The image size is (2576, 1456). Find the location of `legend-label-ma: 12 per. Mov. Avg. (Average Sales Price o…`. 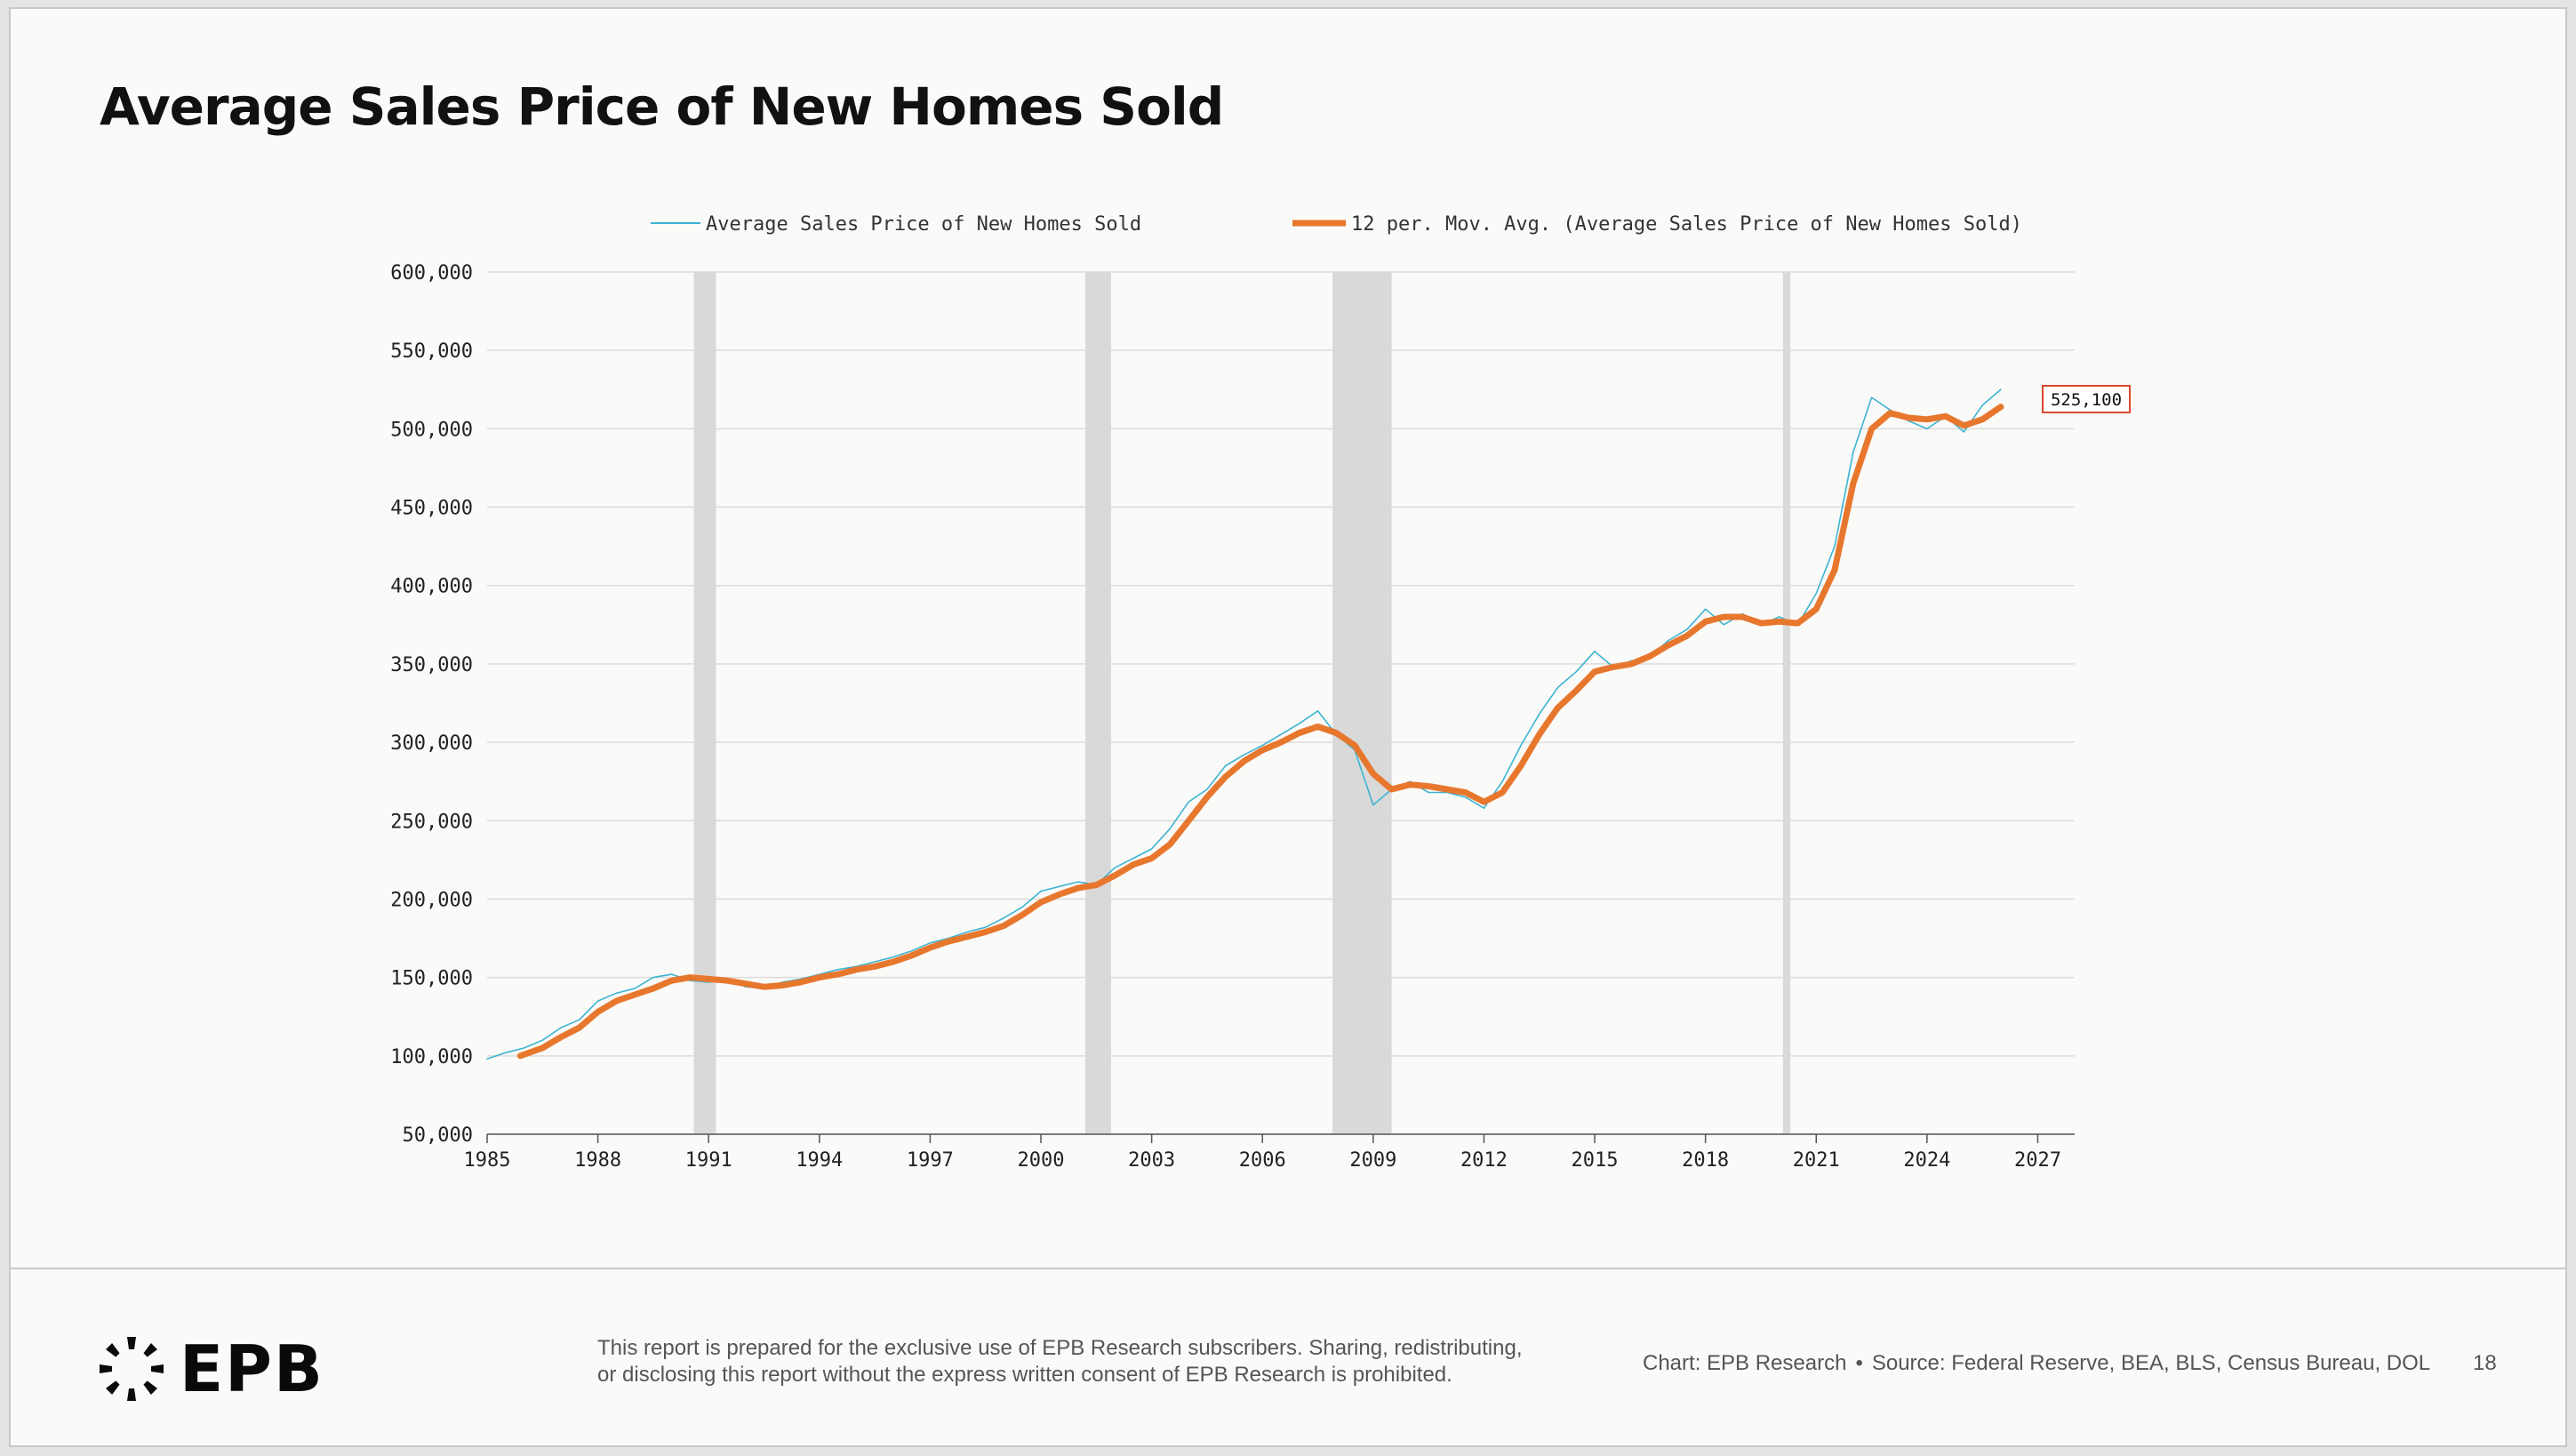

legend-label-ma: 12 per. Mov. Avg. (Average Sales Price o… is located at coordinates (1686, 224).